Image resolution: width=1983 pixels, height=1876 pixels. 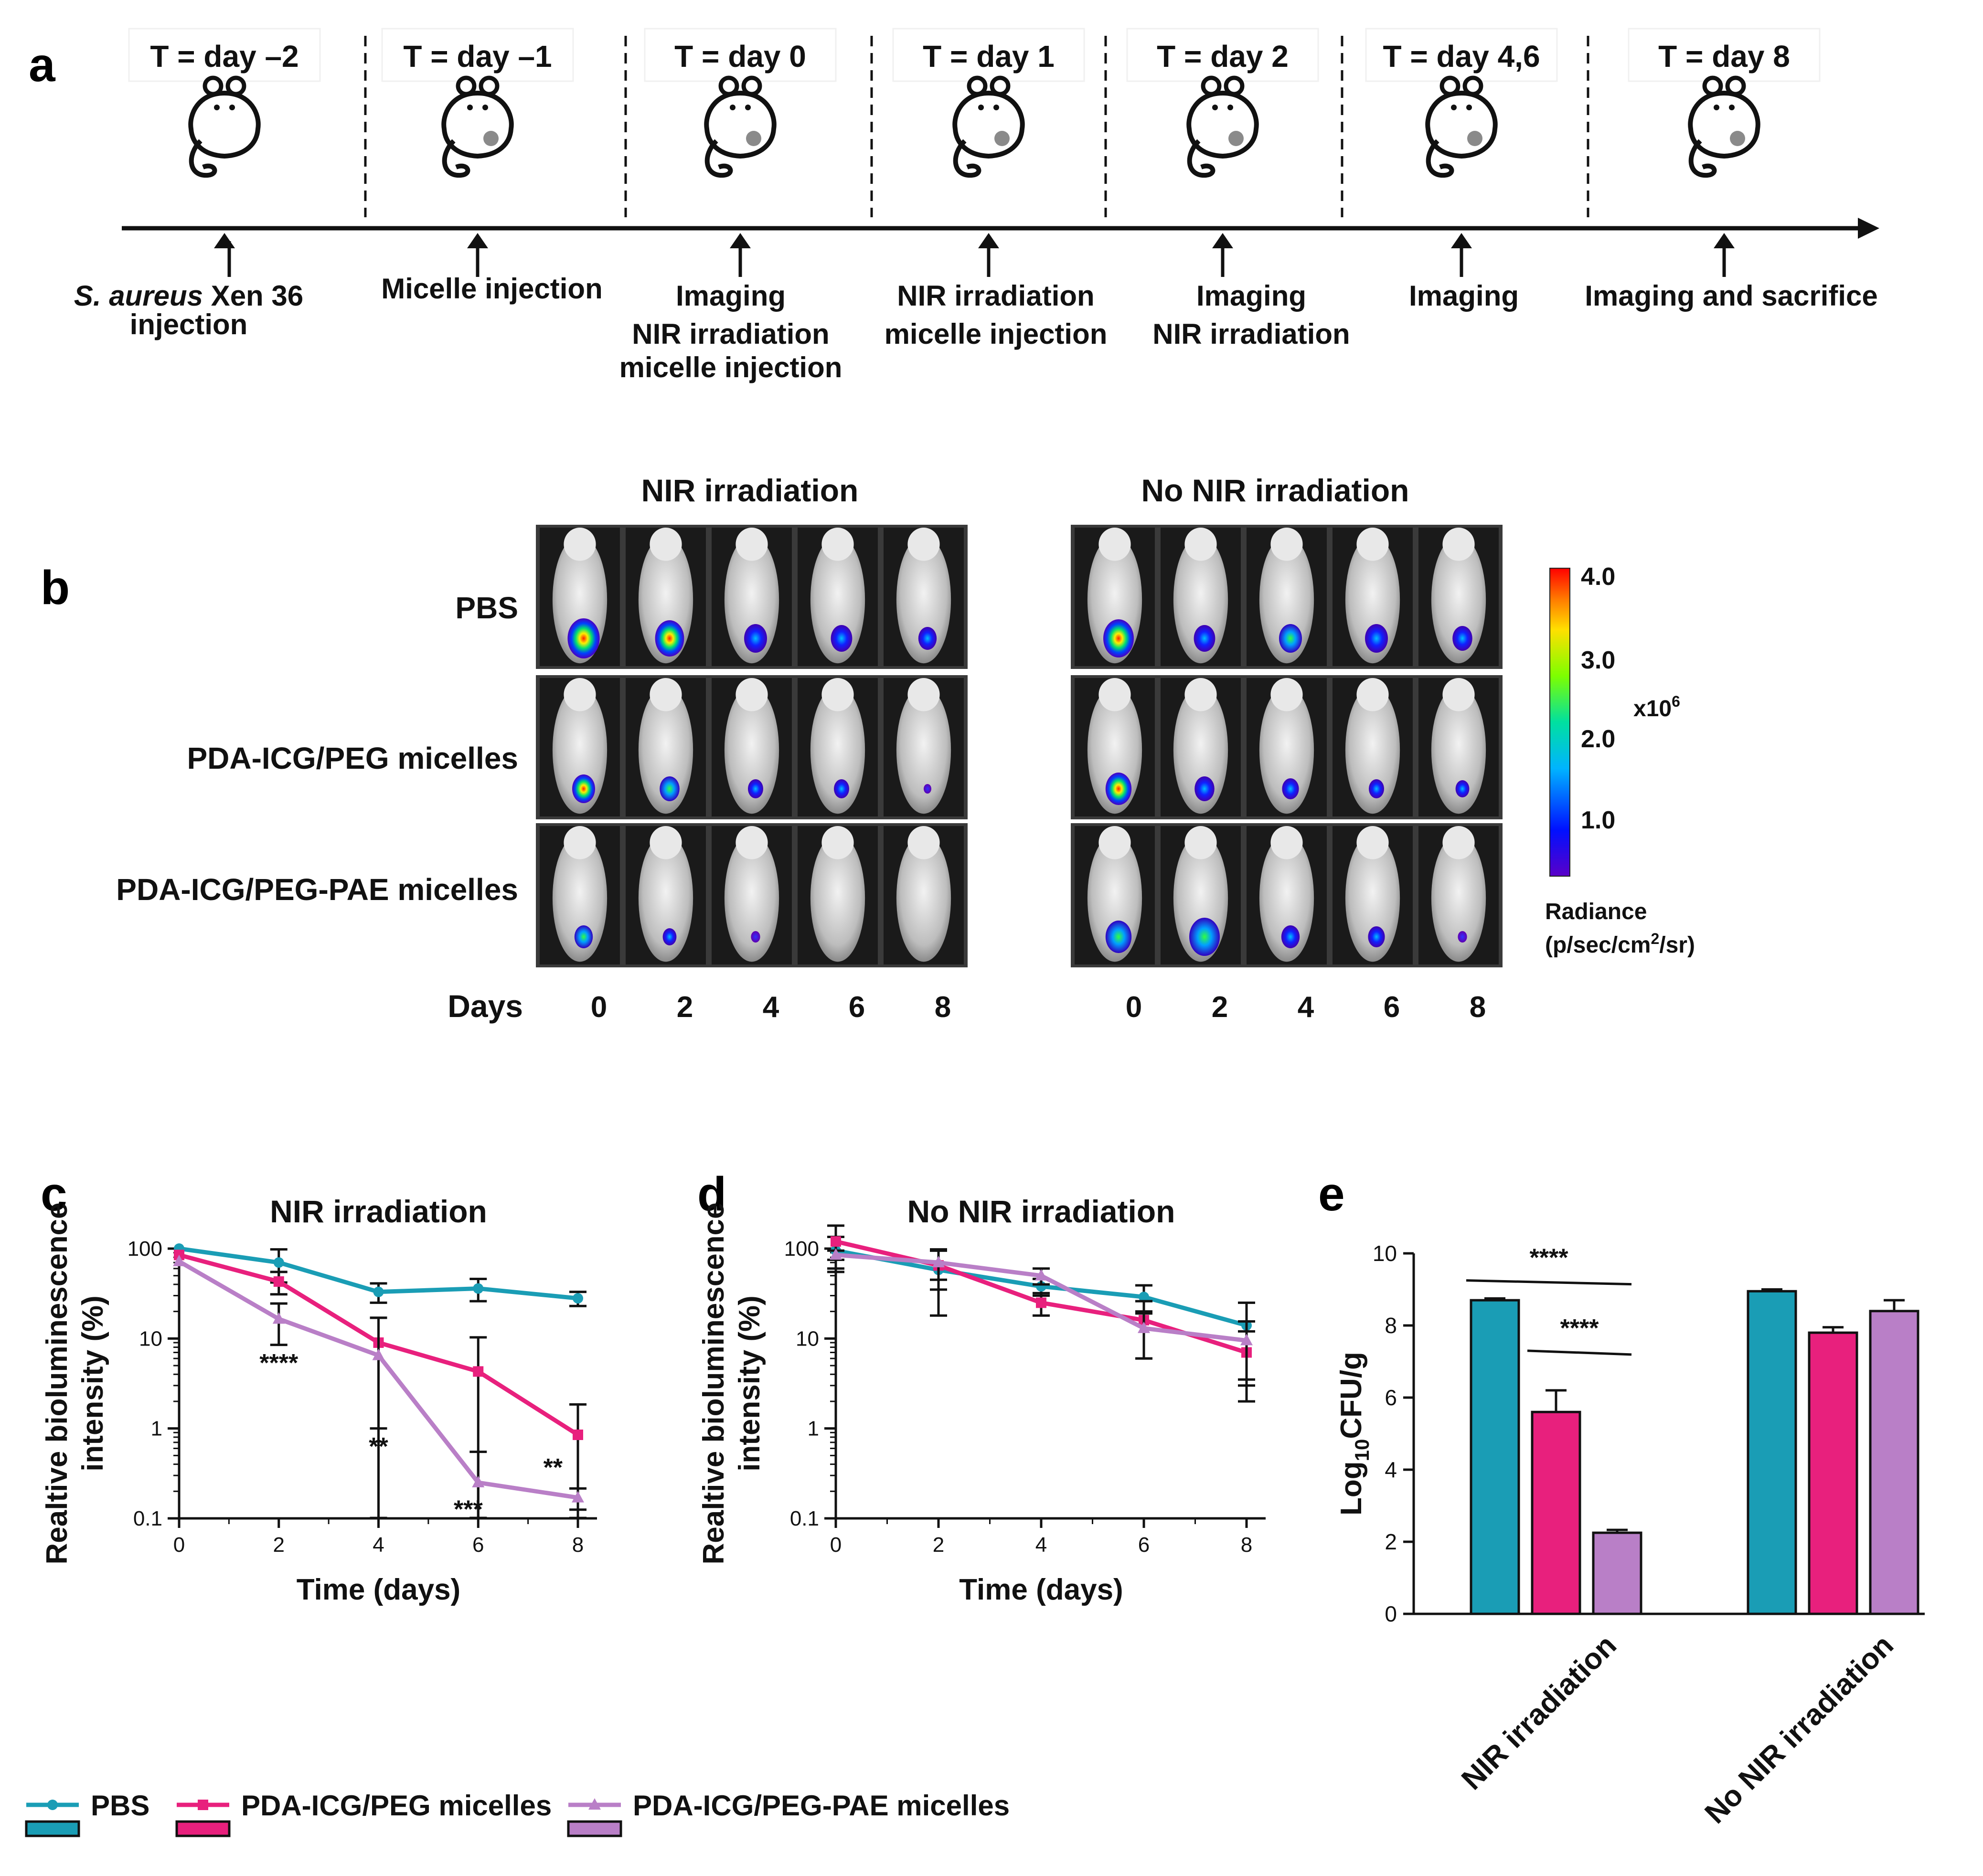 What do you see at coordinates (1041, 1545) in the screenshot?
I see `x-tick-label: 4` at bounding box center [1041, 1545].